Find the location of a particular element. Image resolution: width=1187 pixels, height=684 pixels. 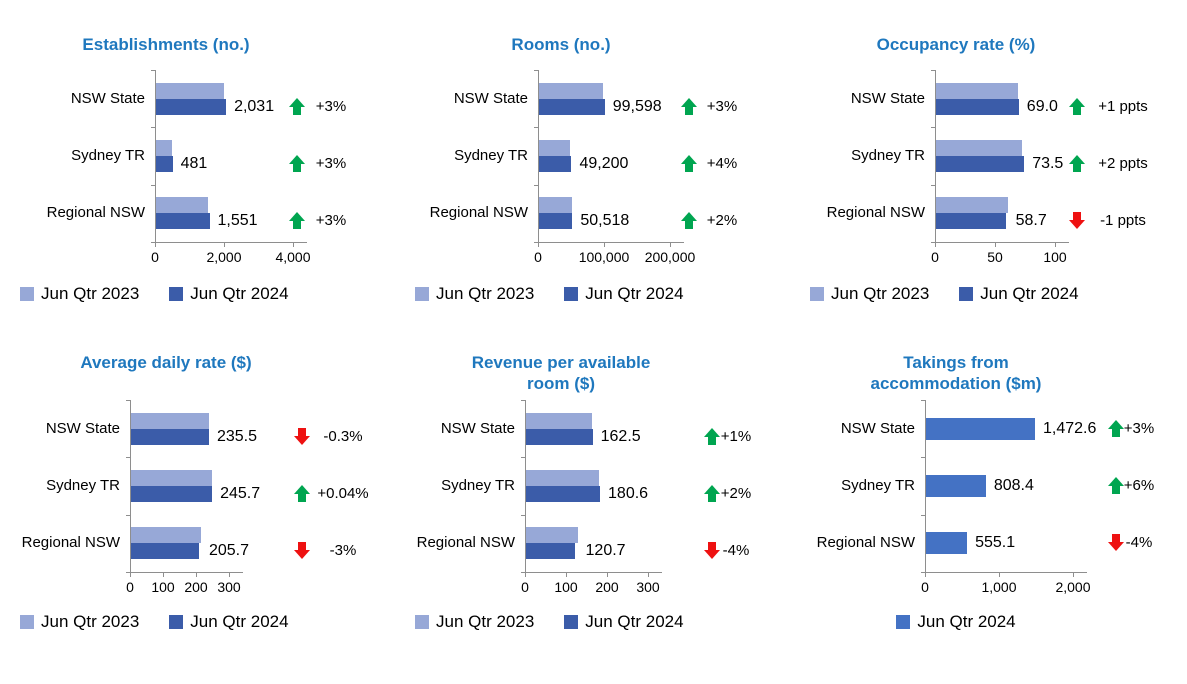

chart-title: Rooms (no.) is located at coordinates (561, 44).